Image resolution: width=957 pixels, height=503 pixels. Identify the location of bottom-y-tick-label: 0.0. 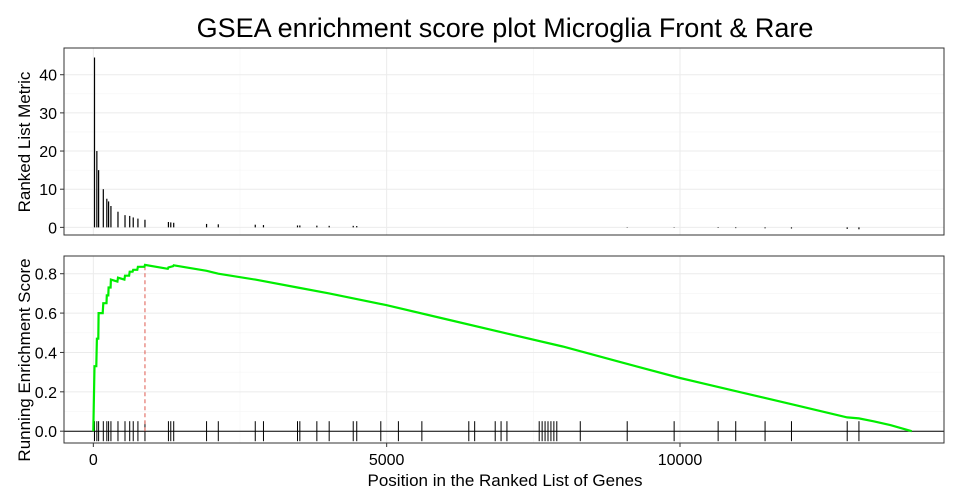
(46, 432).